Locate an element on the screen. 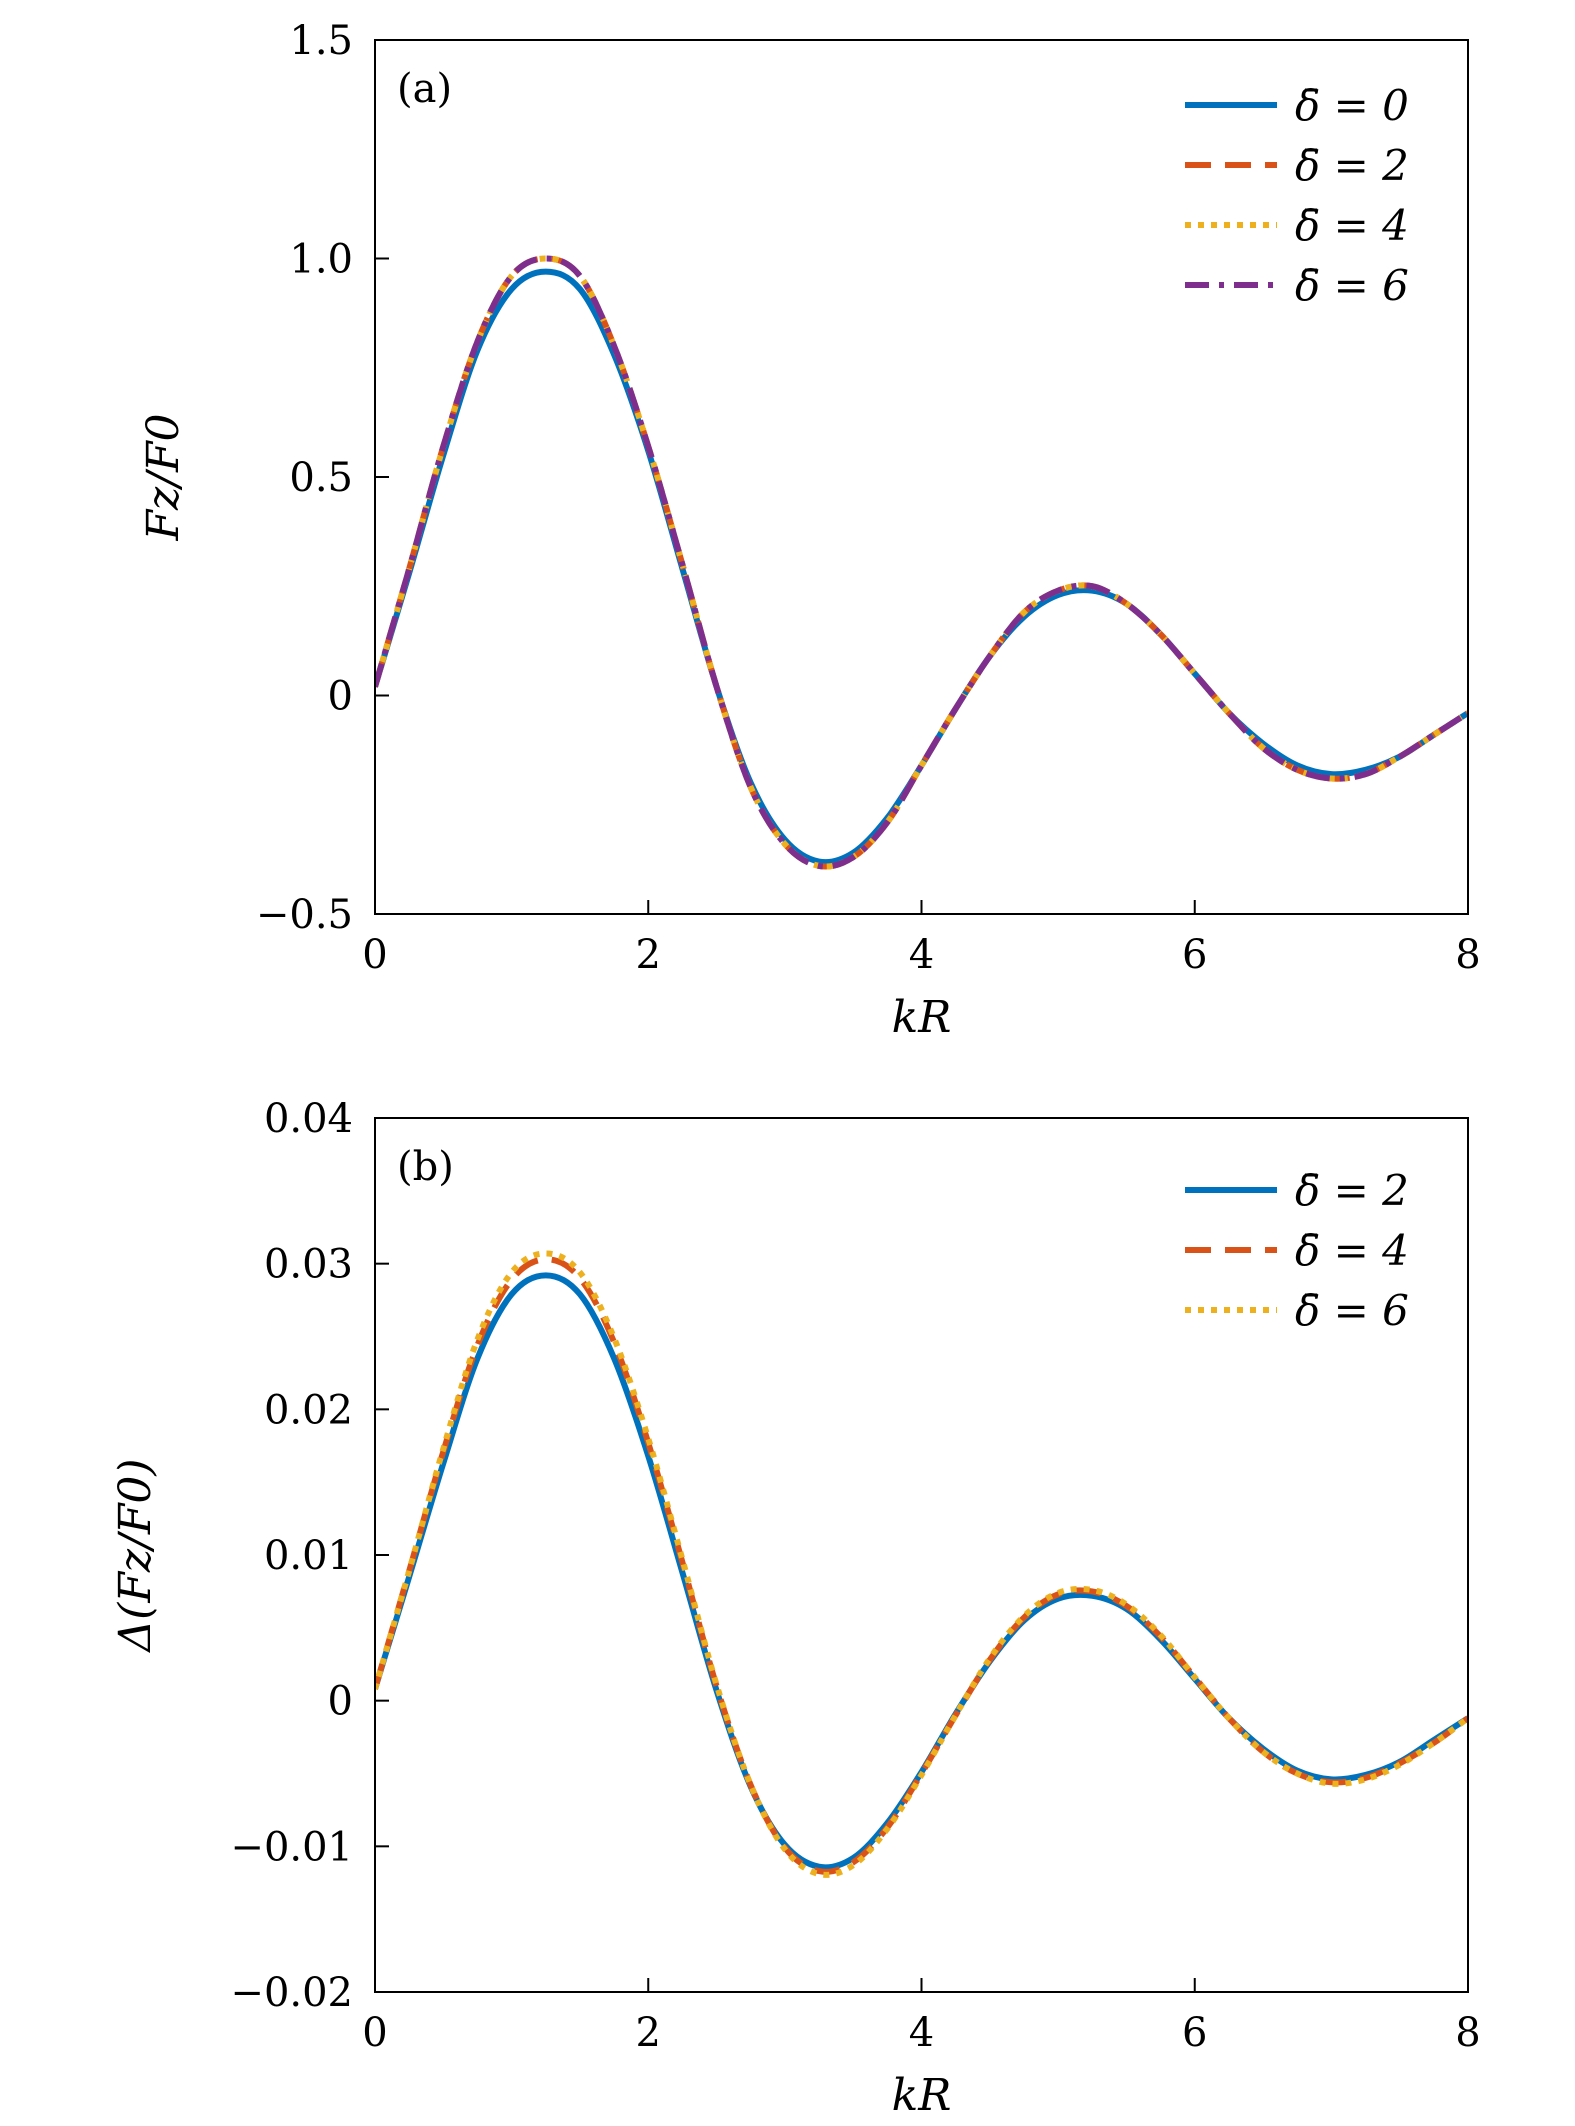 The image size is (1575, 2126). y-tick-label: −0.01 is located at coordinates (291, 1847).